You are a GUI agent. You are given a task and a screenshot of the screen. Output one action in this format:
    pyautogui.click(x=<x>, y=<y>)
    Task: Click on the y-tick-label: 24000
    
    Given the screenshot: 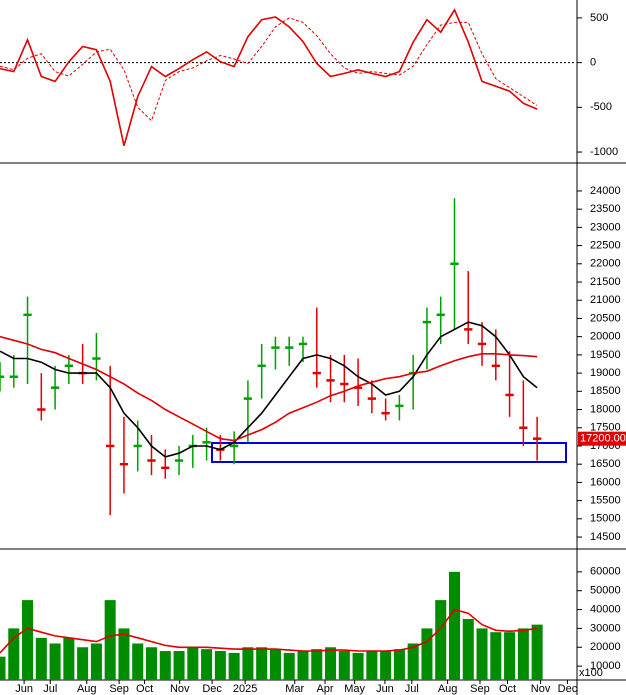 What is the action you would take?
    pyautogui.click(x=605, y=191)
    